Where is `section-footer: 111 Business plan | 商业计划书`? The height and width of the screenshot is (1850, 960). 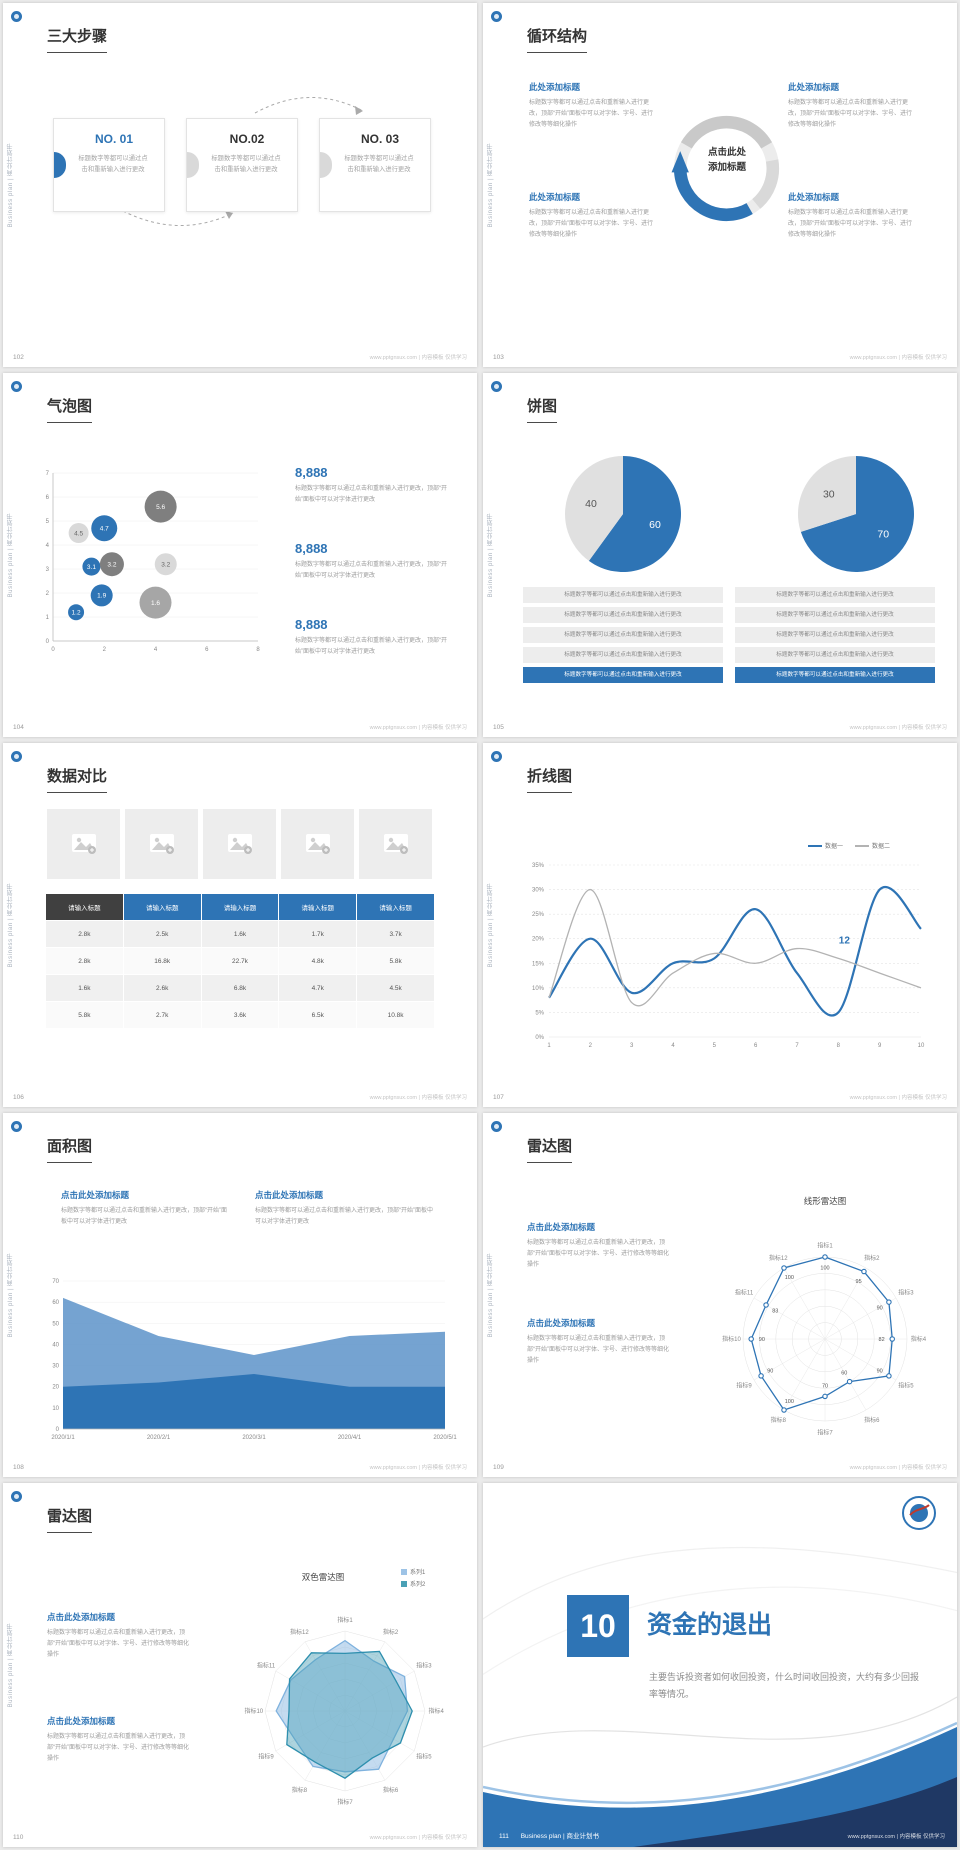
section-footer: 111 Business plan | 商业计划书 is located at coordinates (549, 1835).